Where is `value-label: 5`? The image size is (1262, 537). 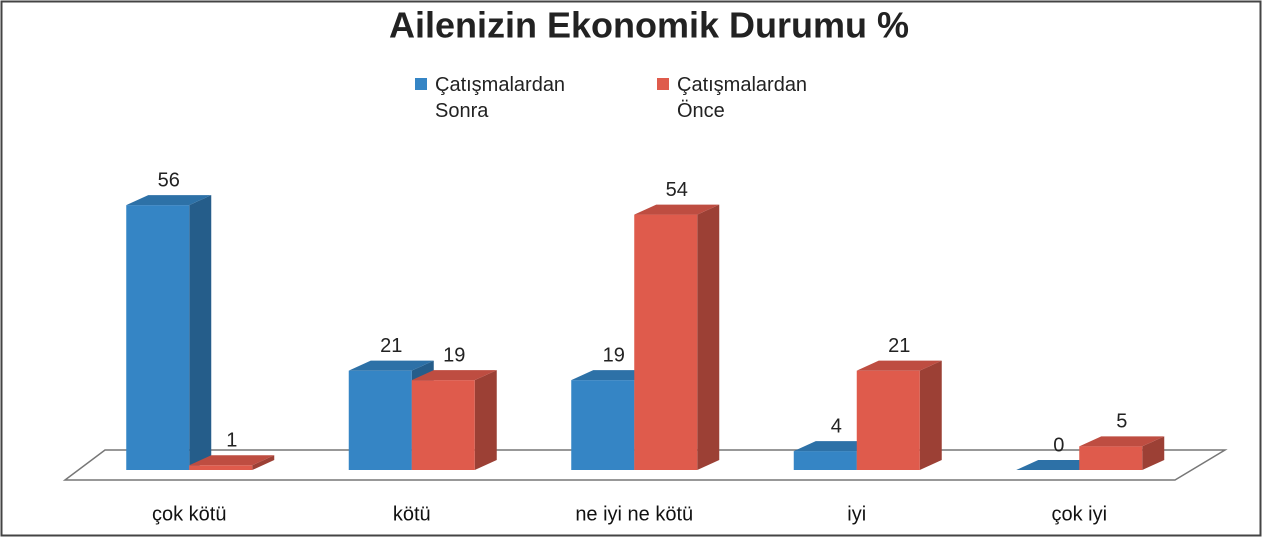
value-label: 5 is located at coordinates (1121, 422).